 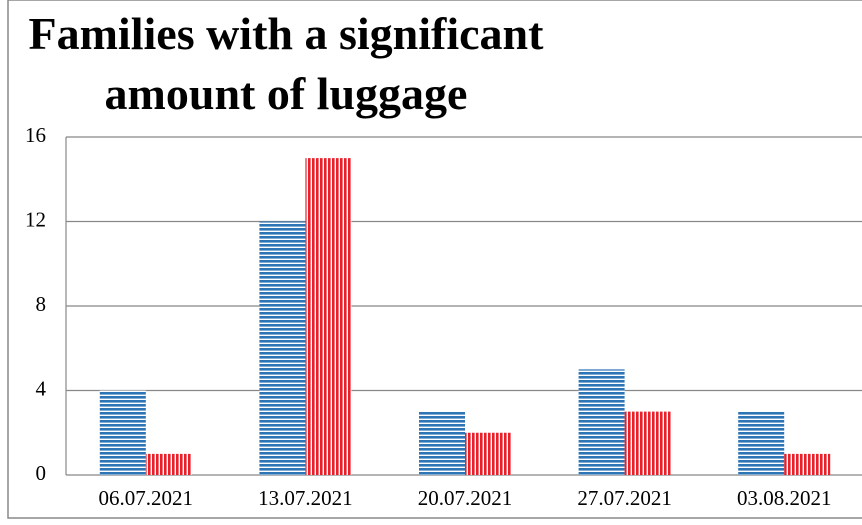 I want to click on x-tick-label: 03.08.2021, so click(x=784, y=498).